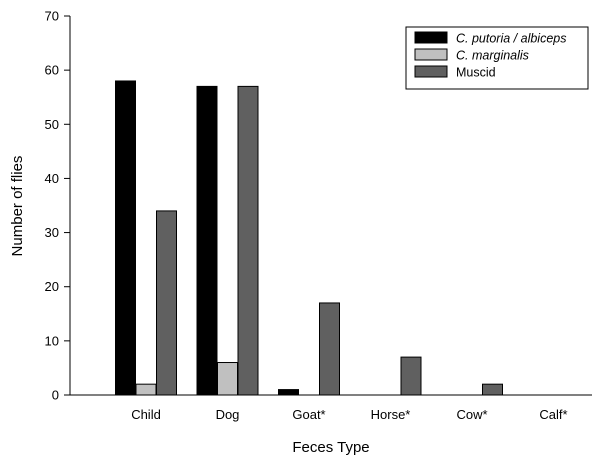  I want to click on y-tick-label: 30, so click(52, 232).